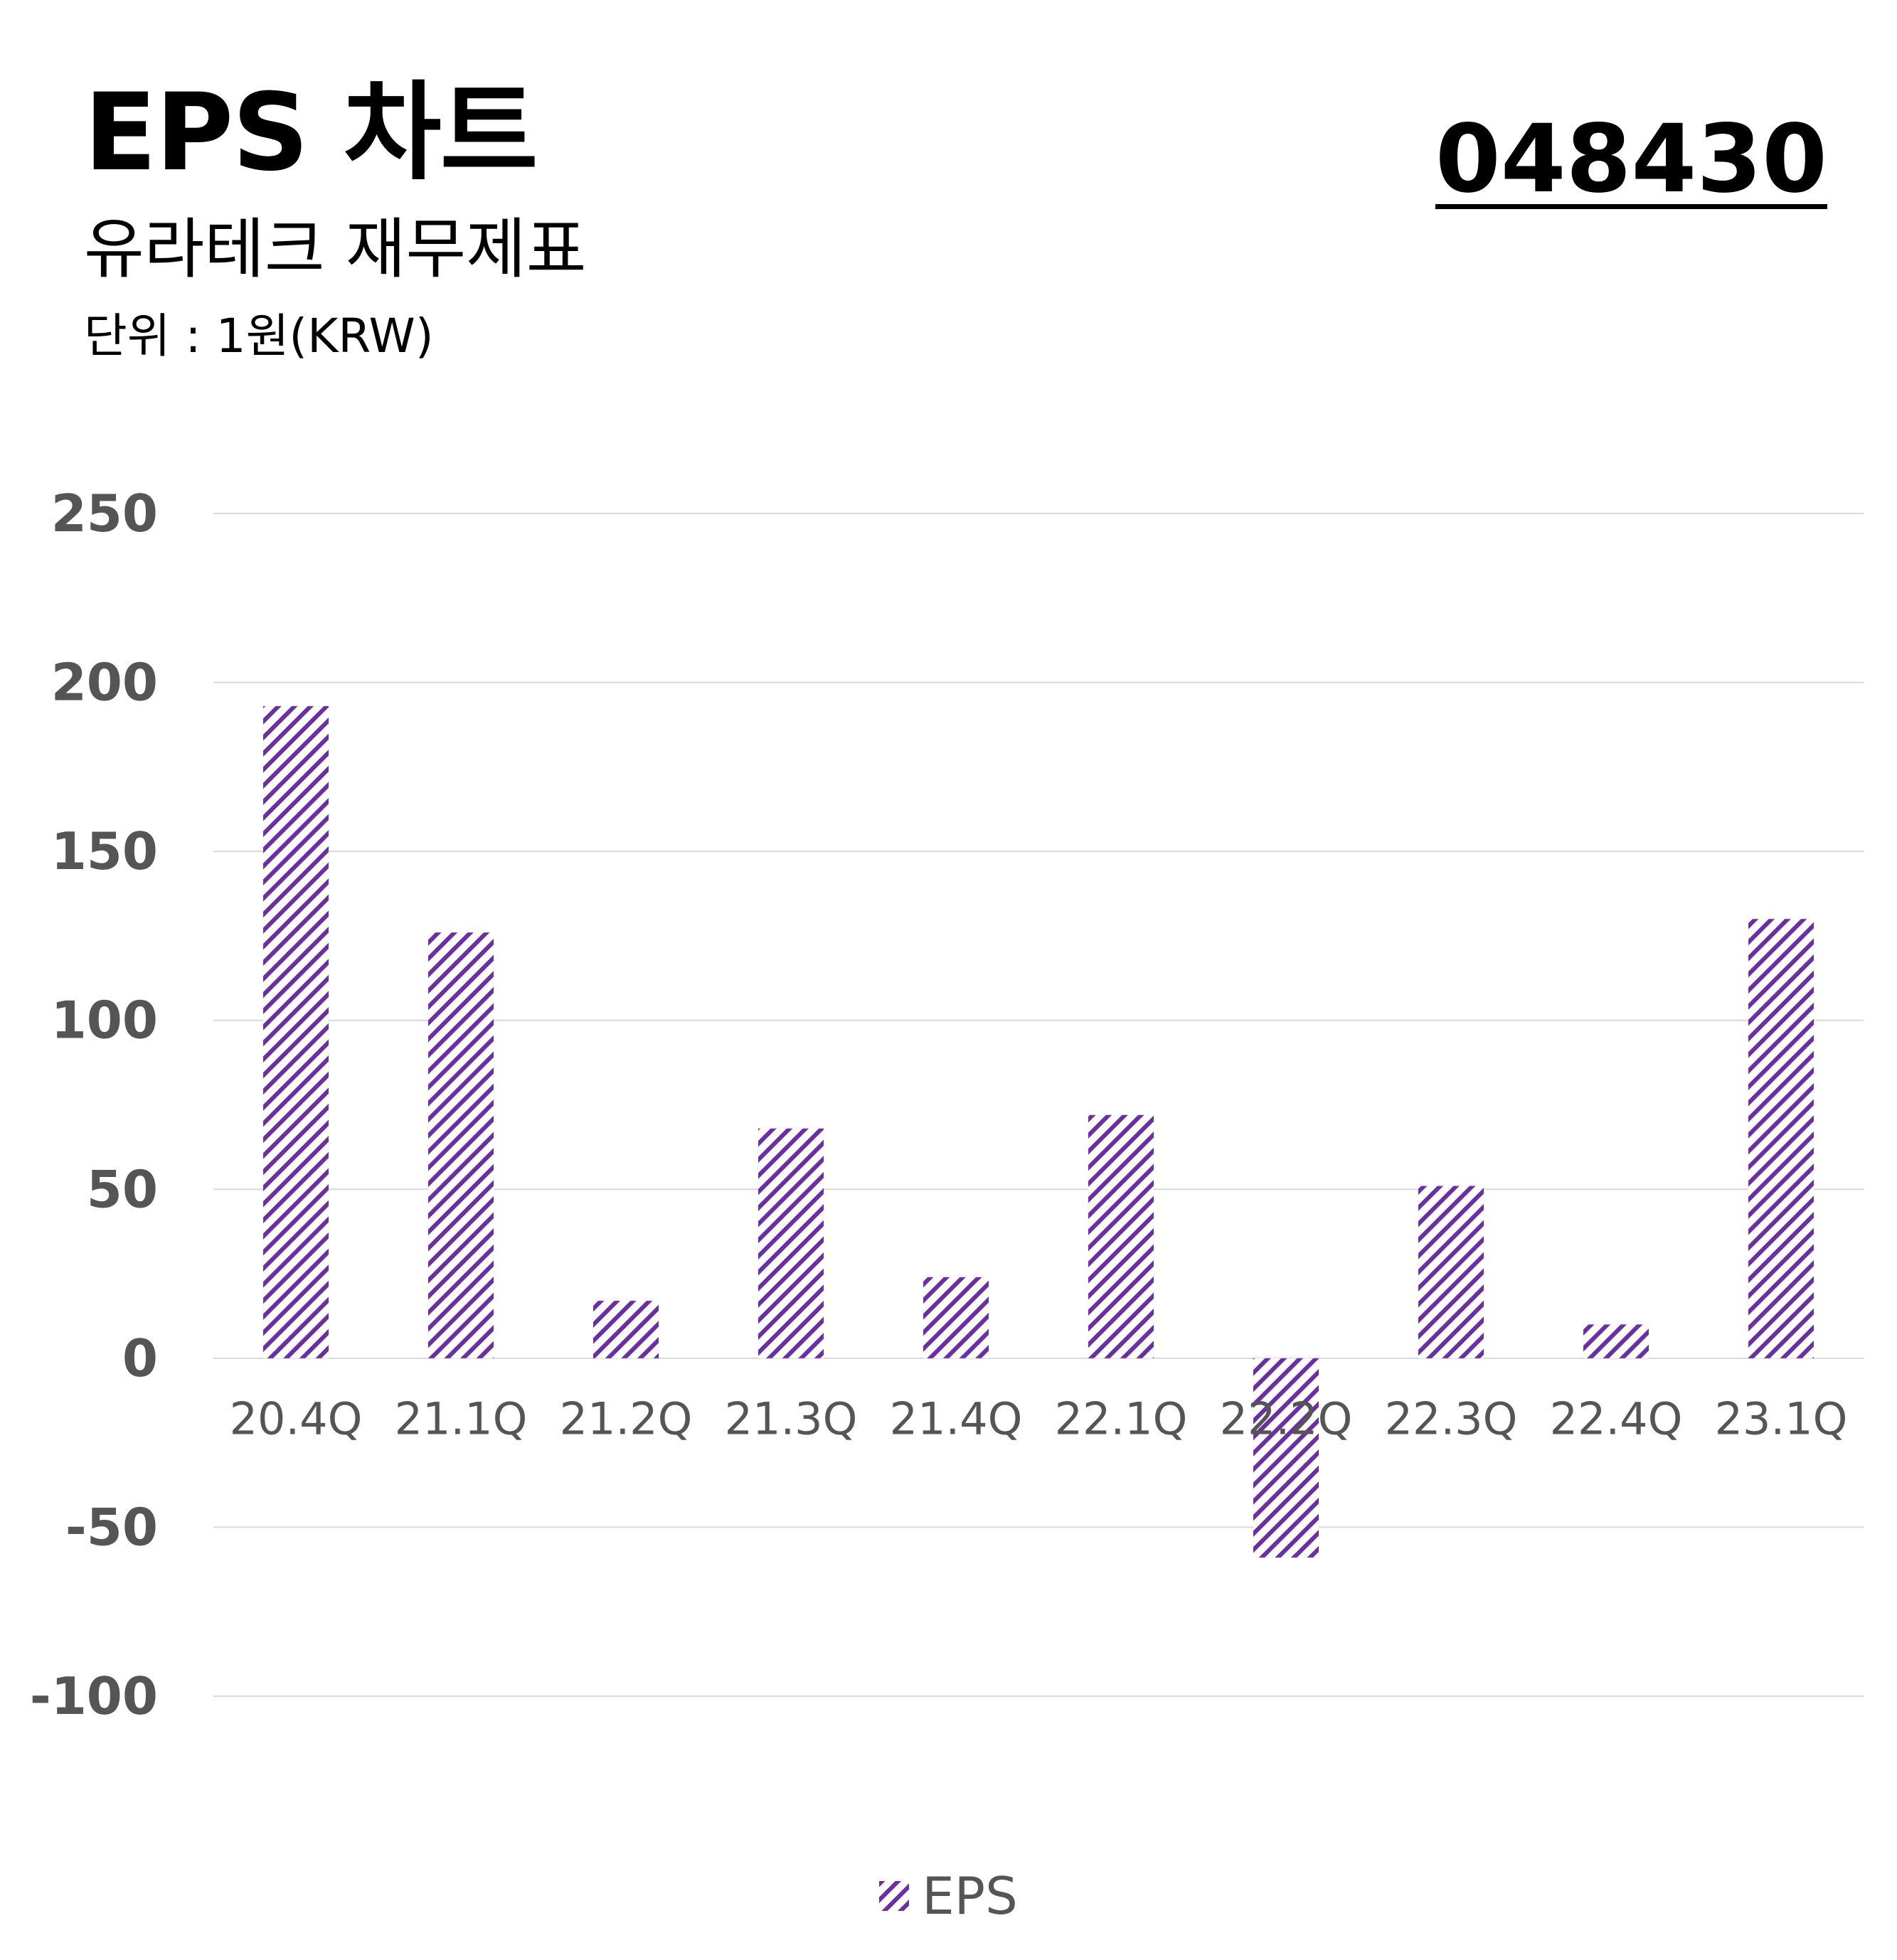 The width and height of the screenshot is (1897, 1960). I want to click on bar-22.1Q, so click(1121, 1236).